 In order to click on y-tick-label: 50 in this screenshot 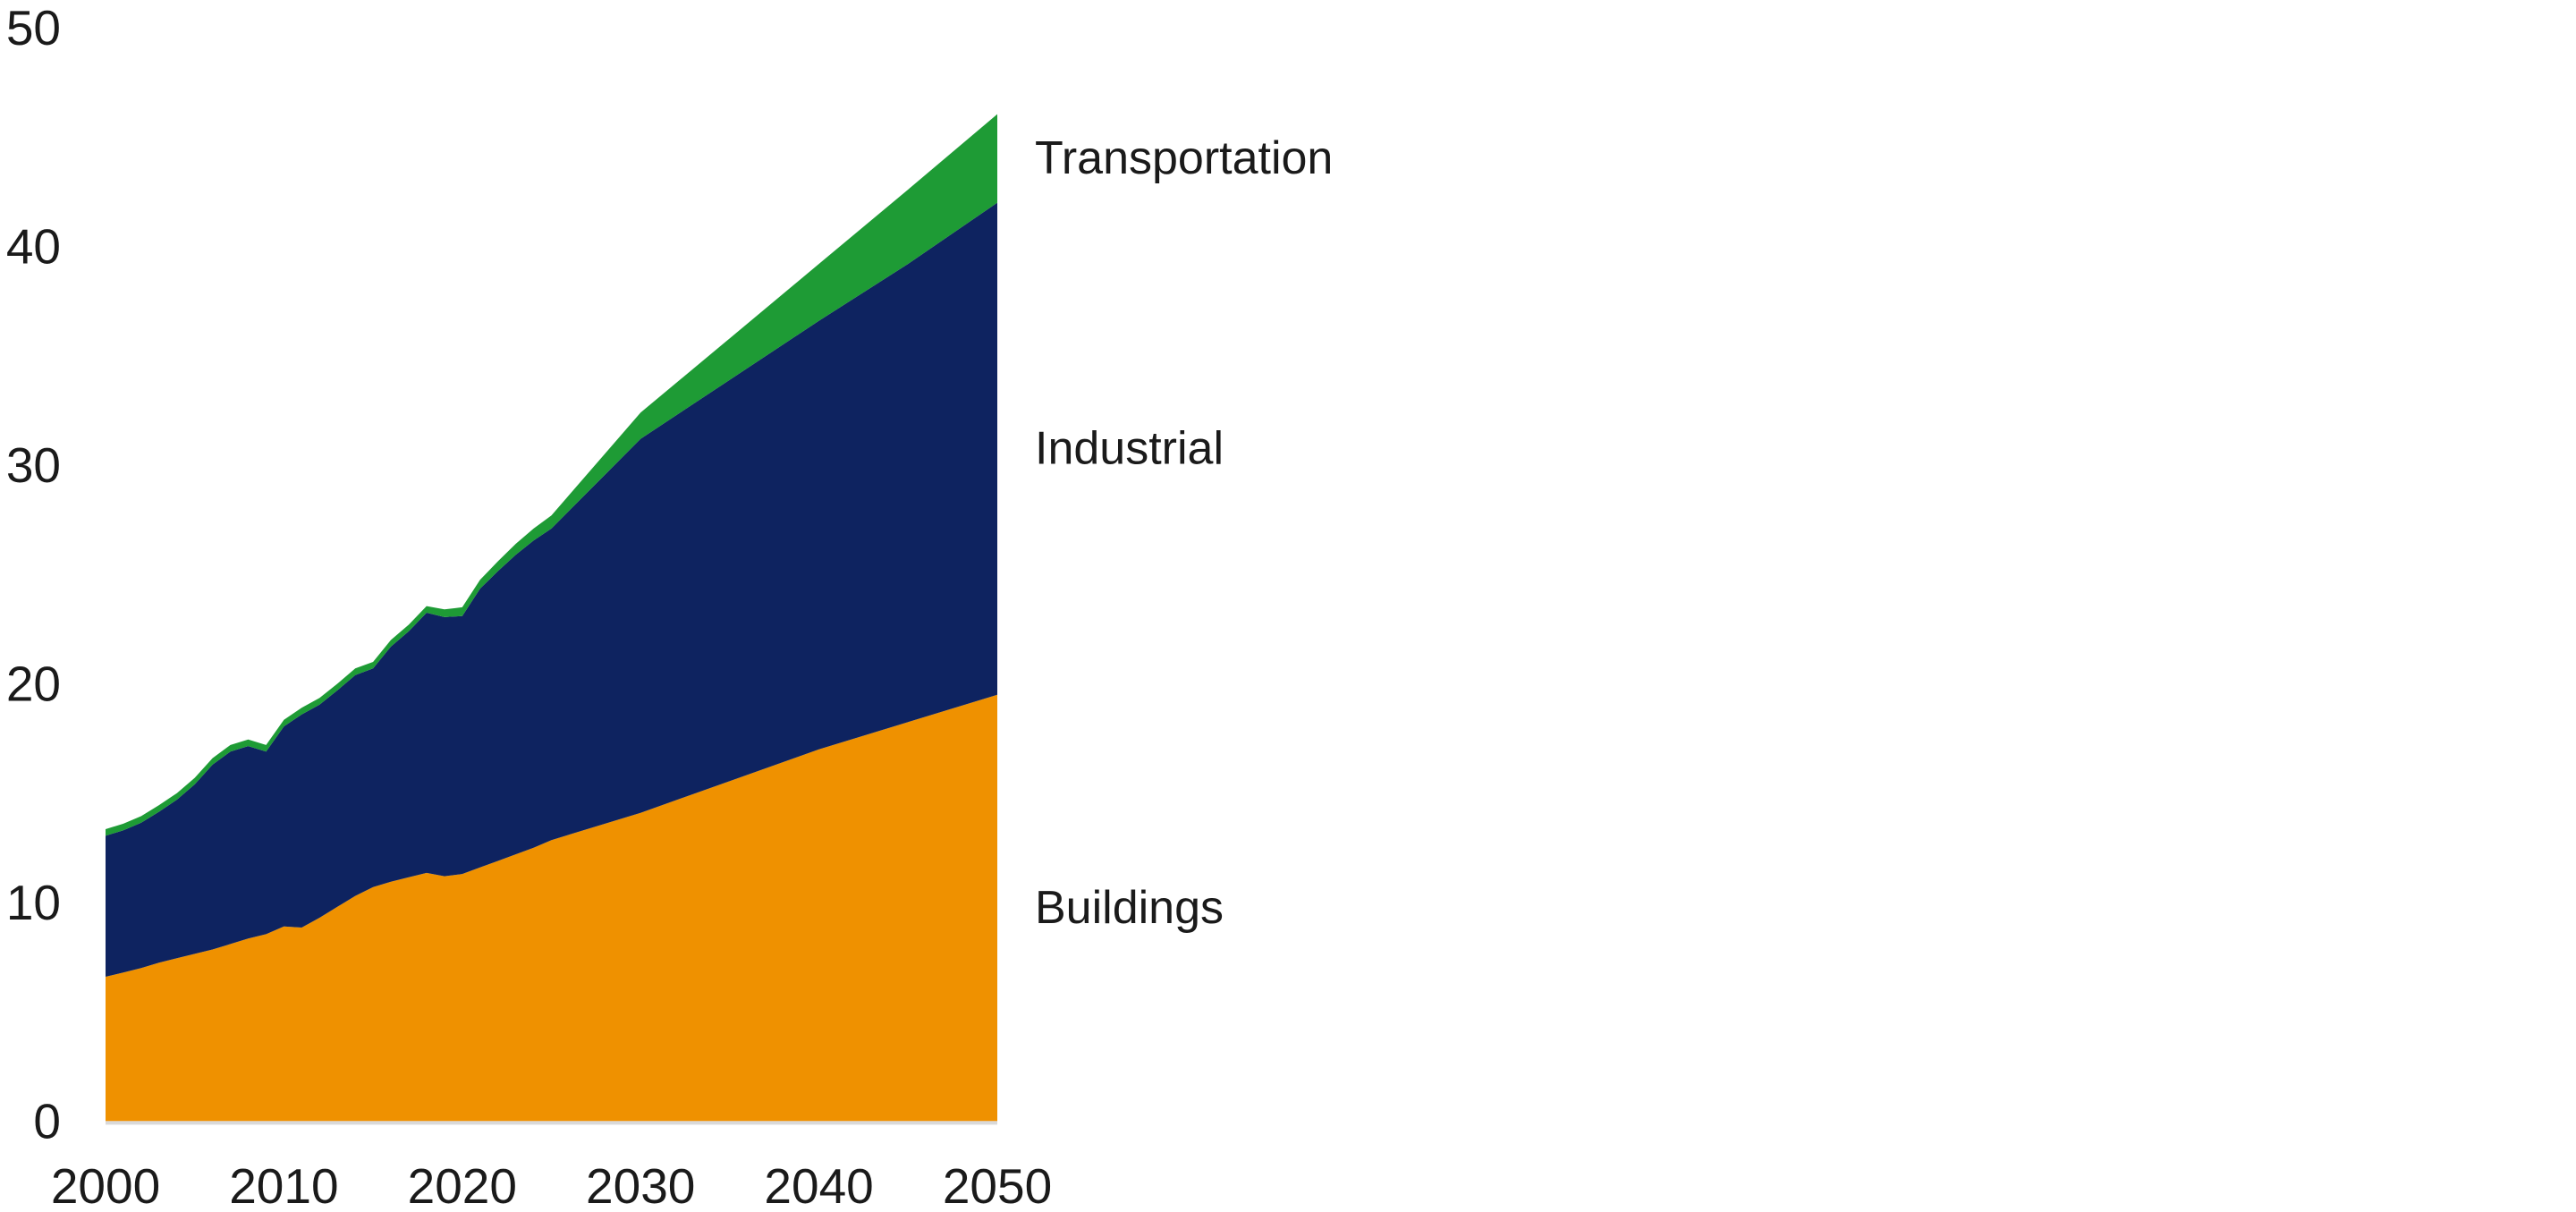, I will do `click(33, 27)`.